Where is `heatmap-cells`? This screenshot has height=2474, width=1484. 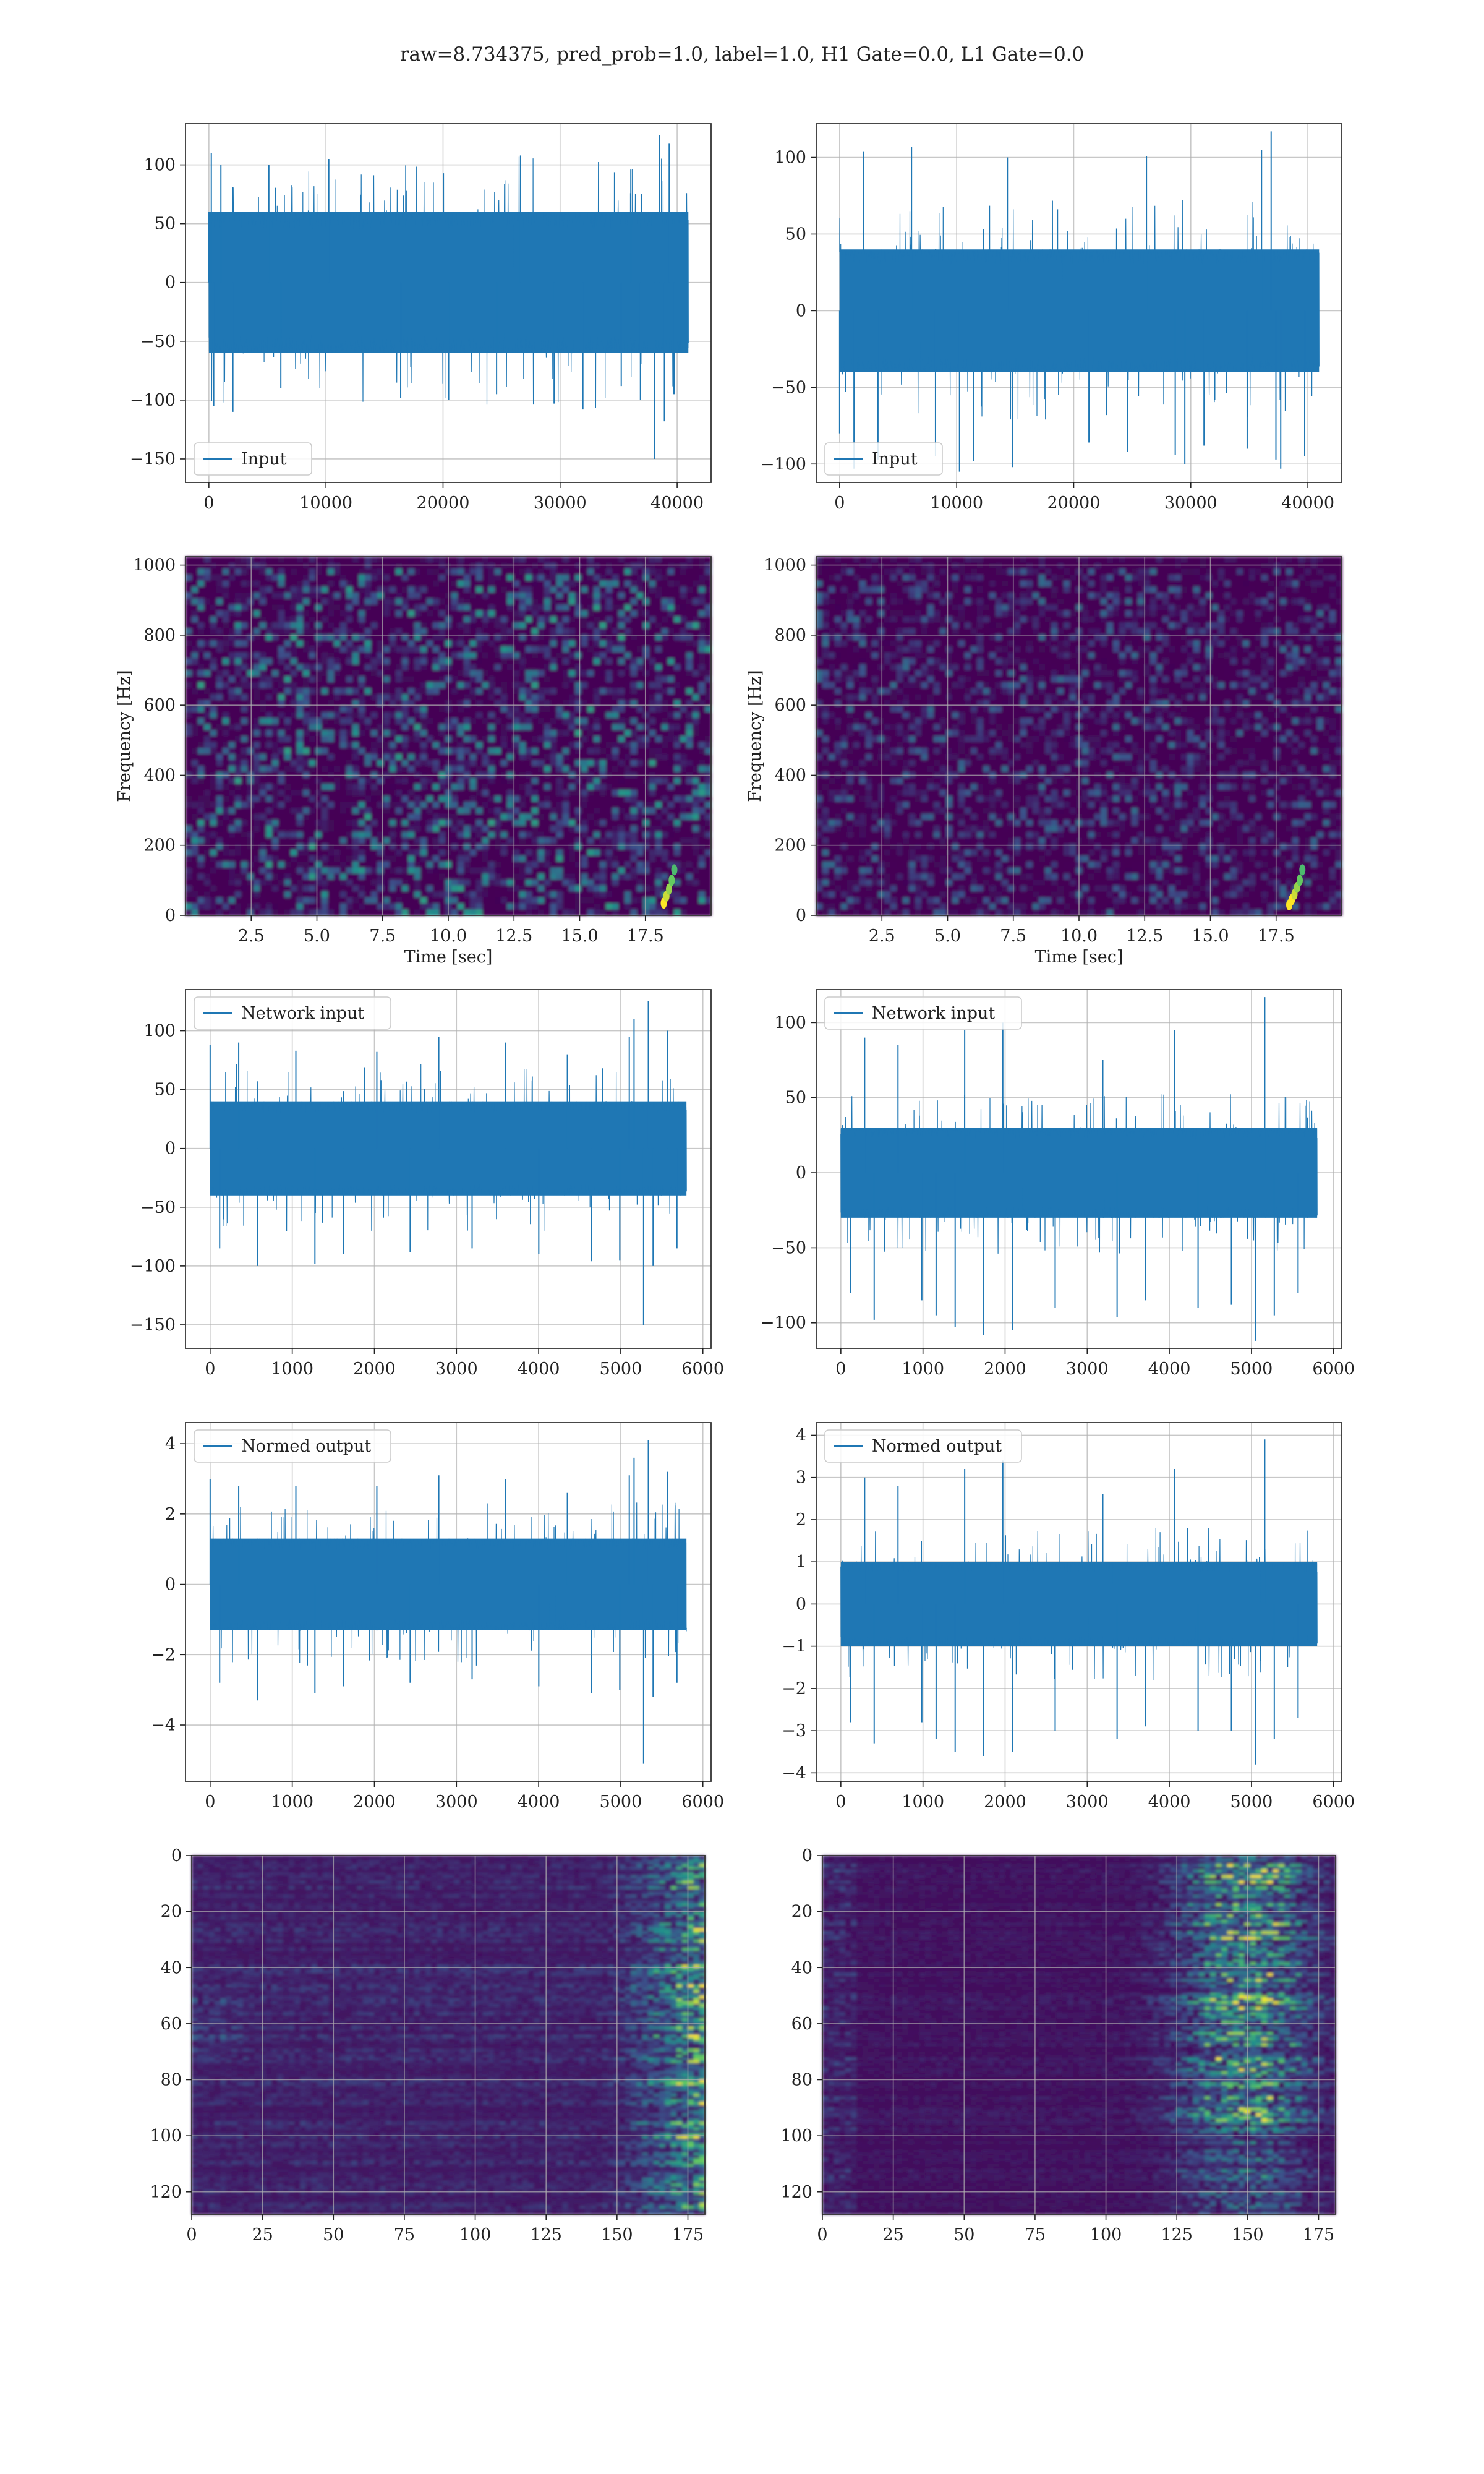
heatmap-cells is located at coordinates (449, 2036).